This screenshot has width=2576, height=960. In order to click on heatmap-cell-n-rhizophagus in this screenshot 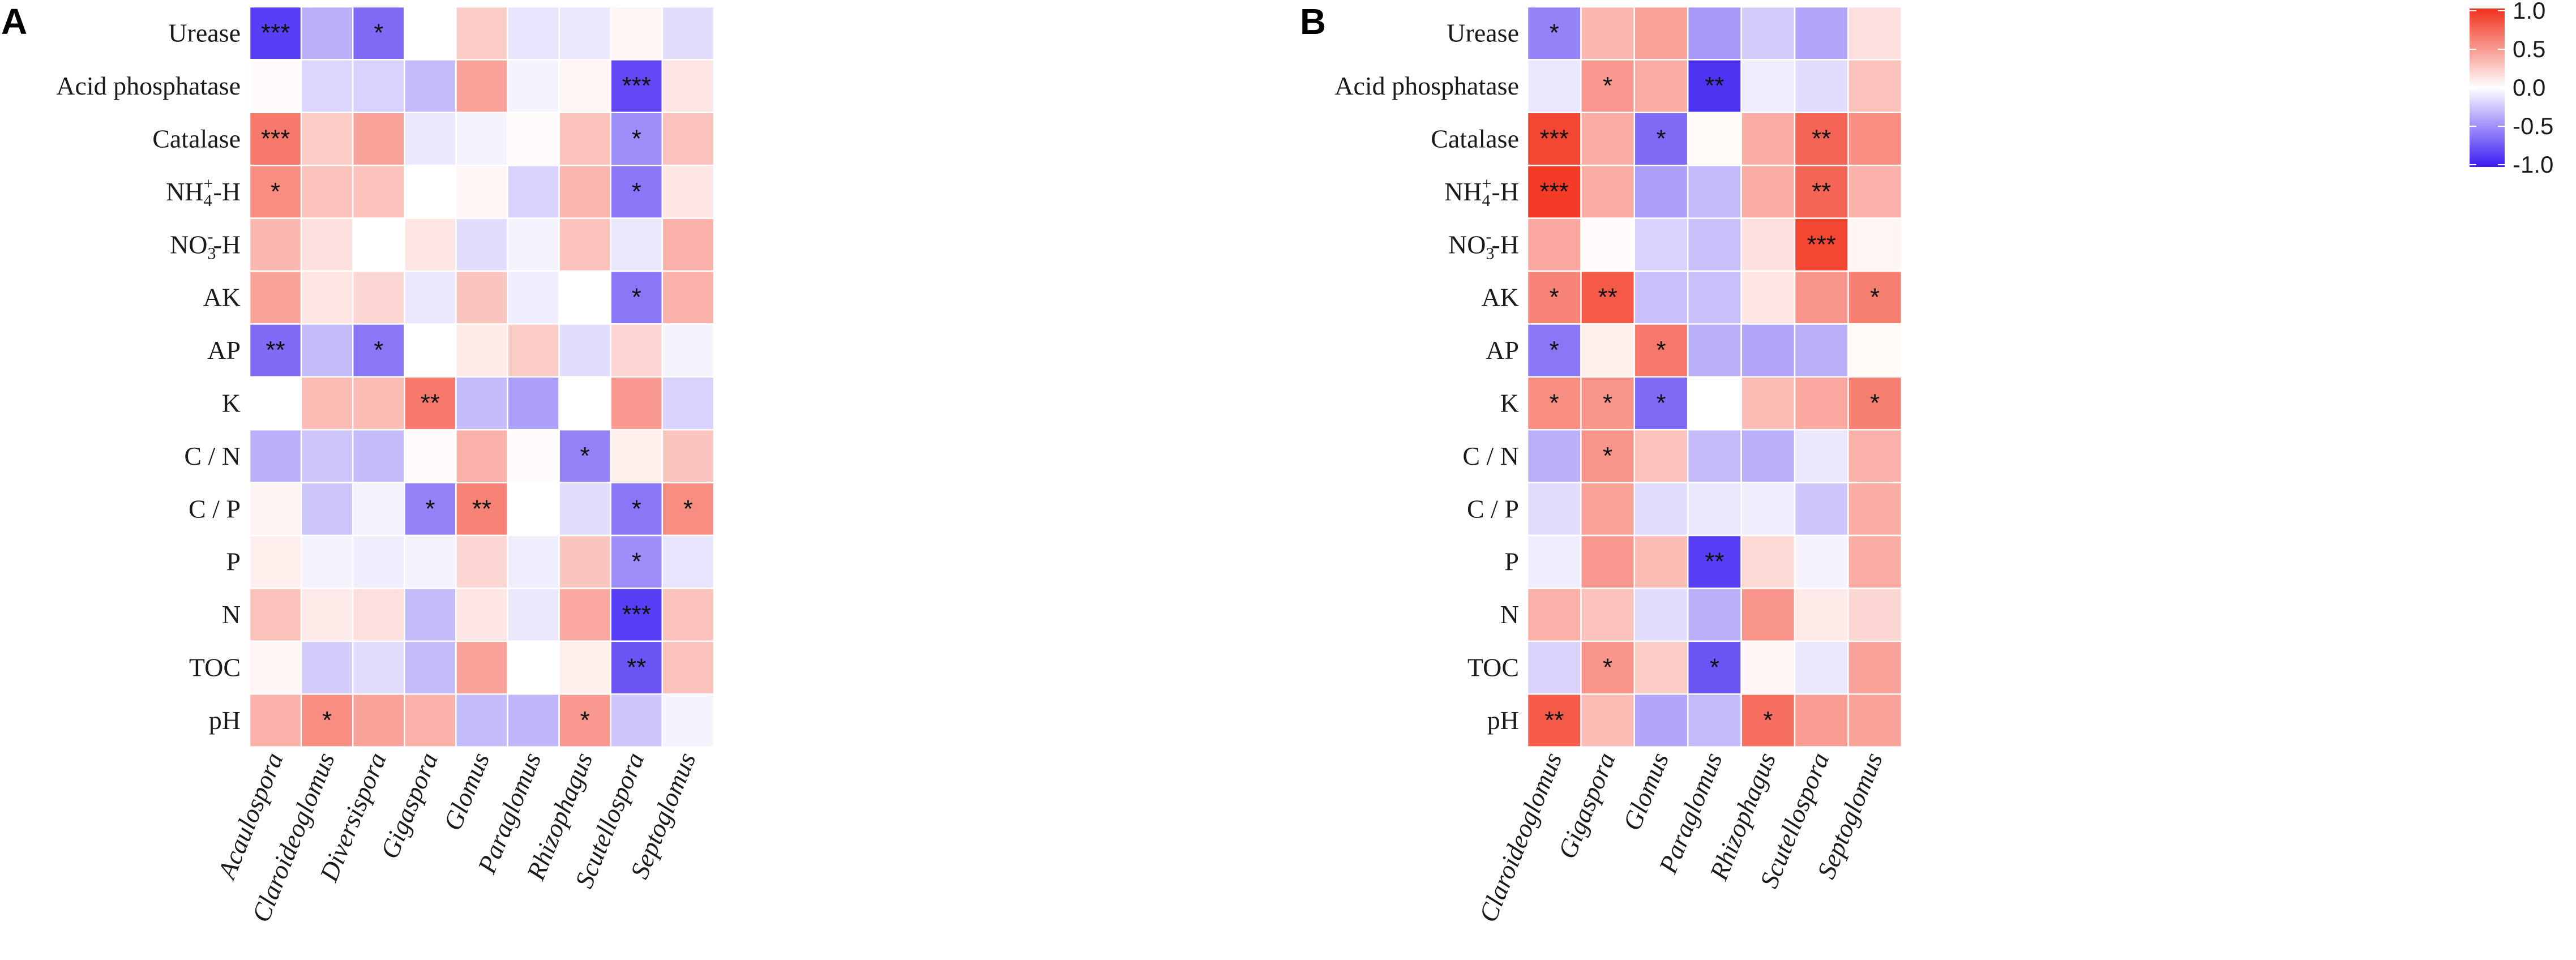, I will do `click(584, 615)`.